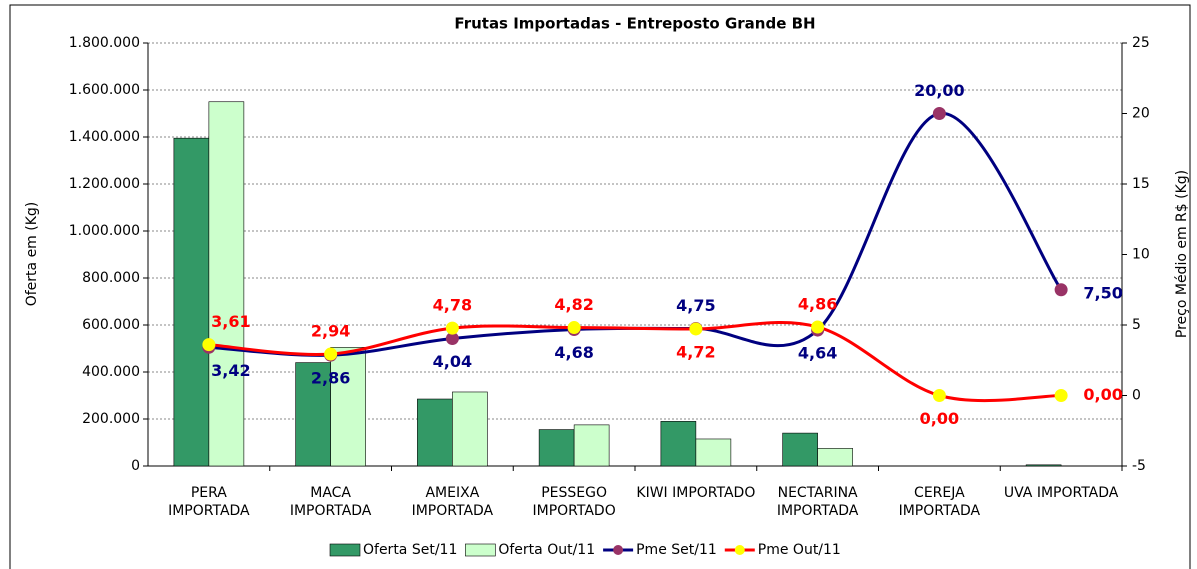 The height and width of the screenshot is (569, 1197). What do you see at coordinates (817, 303) in the screenshot?
I see `data-label: 4,86` at bounding box center [817, 303].